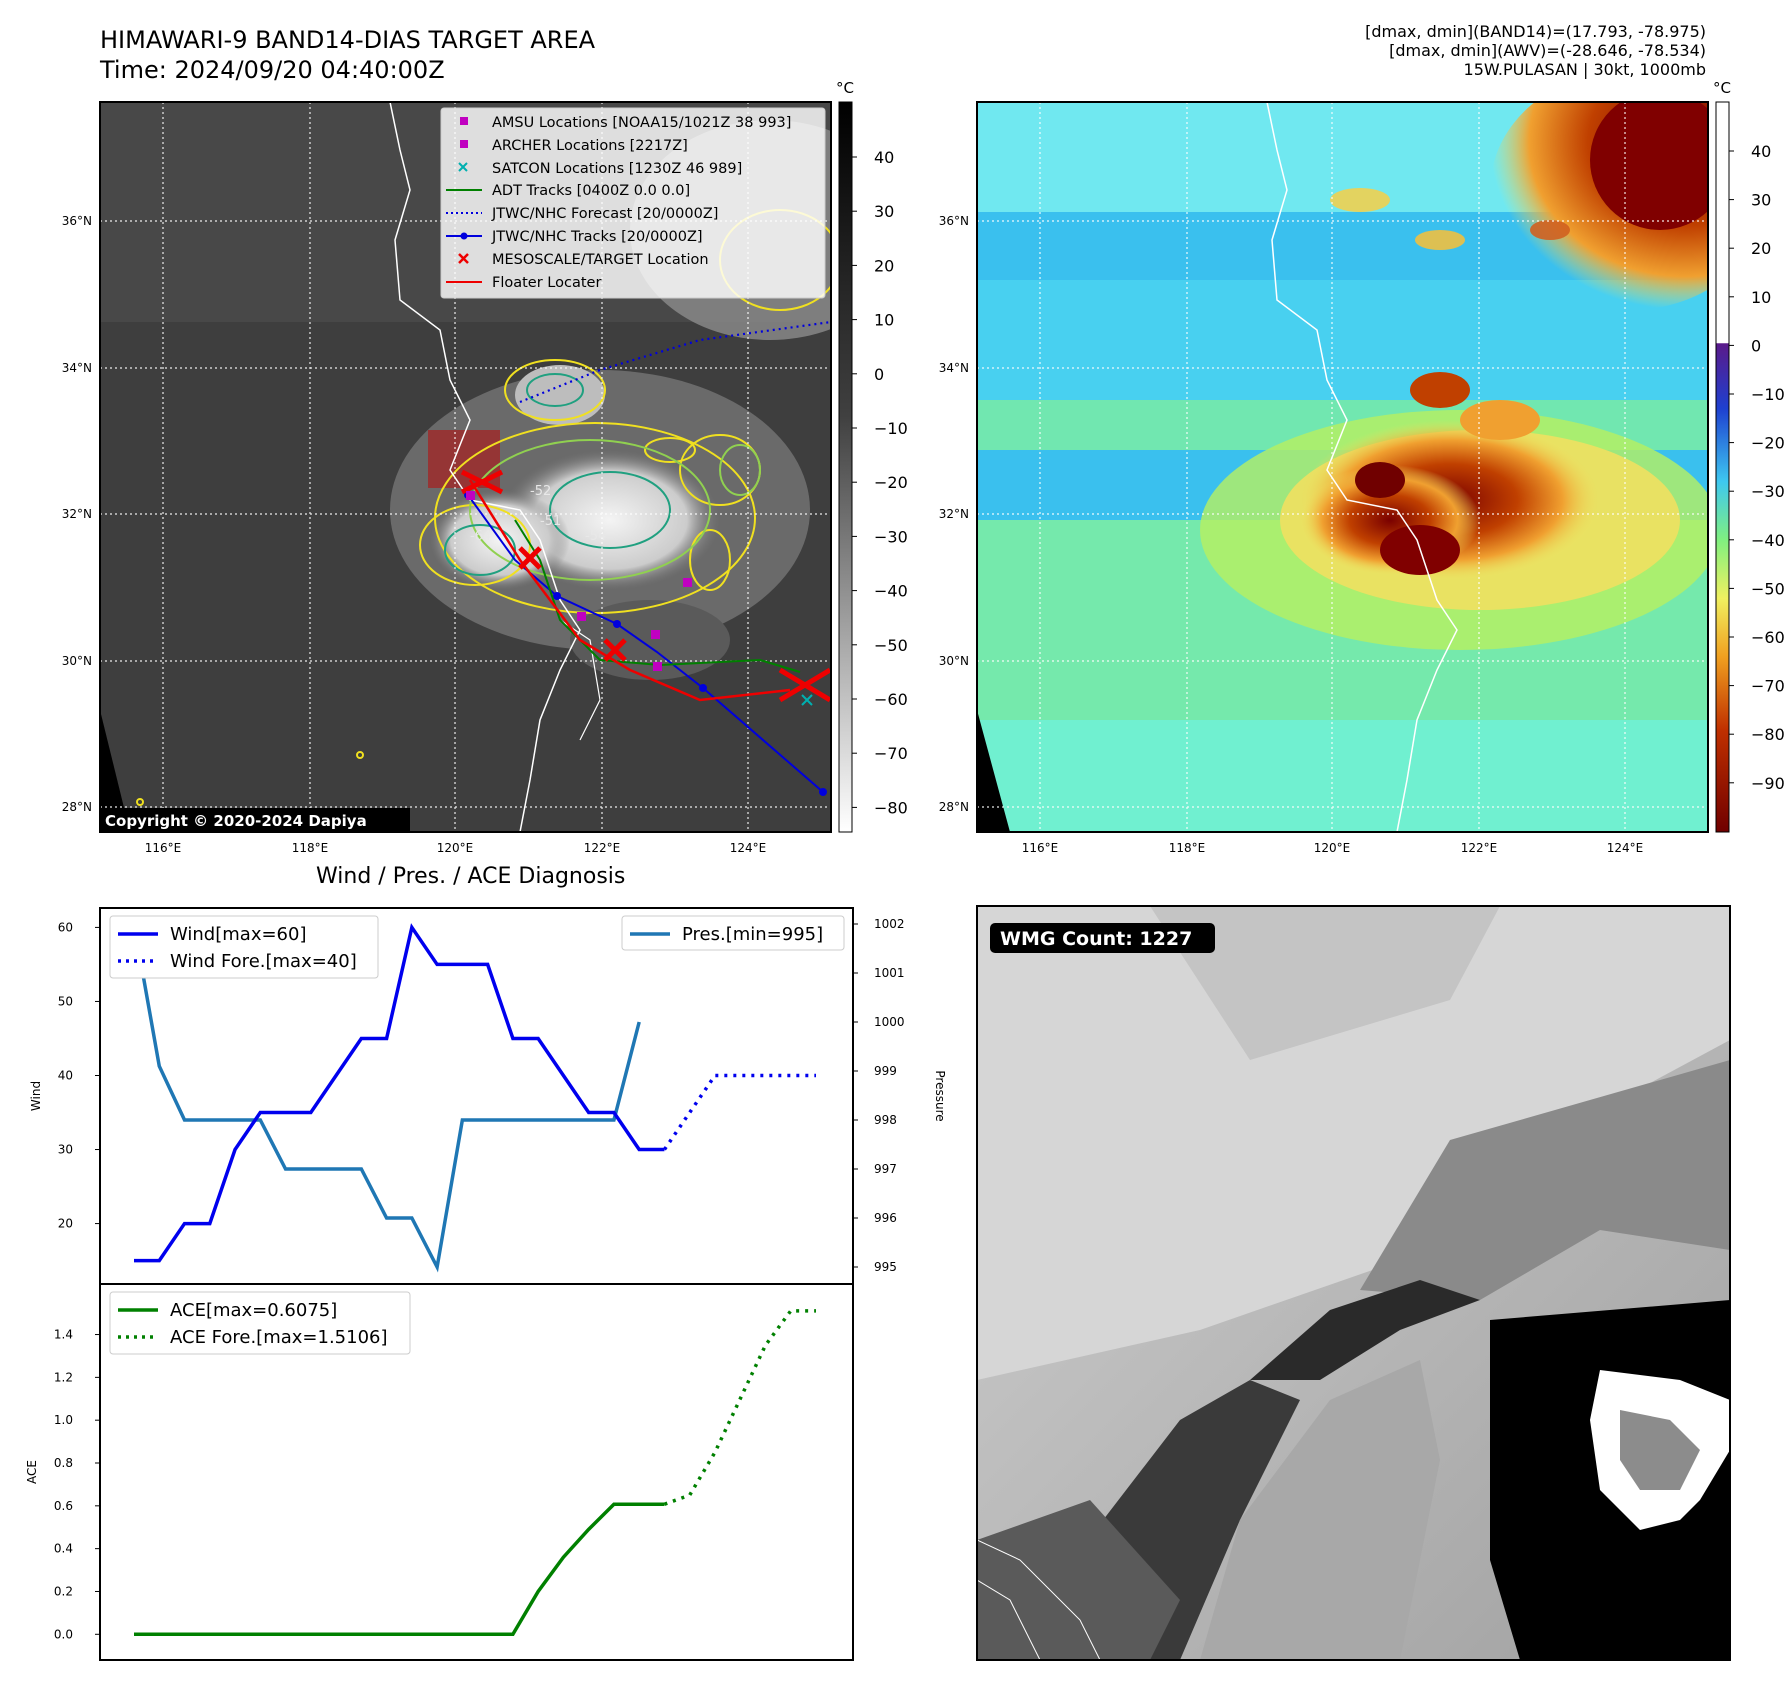 This screenshot has height=1690, width=1792. I want to click on right-map-lat-tick-0: 36°N, so click(954, 221).